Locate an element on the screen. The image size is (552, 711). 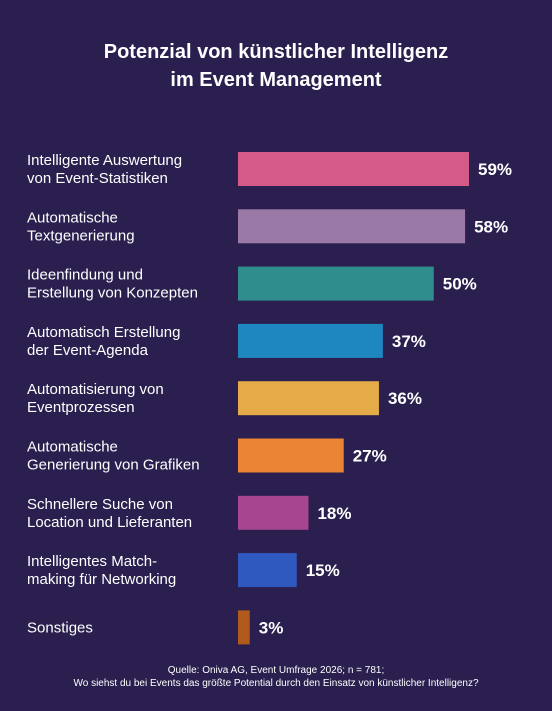
value-label: 3% is located at coordinates (271, 627).